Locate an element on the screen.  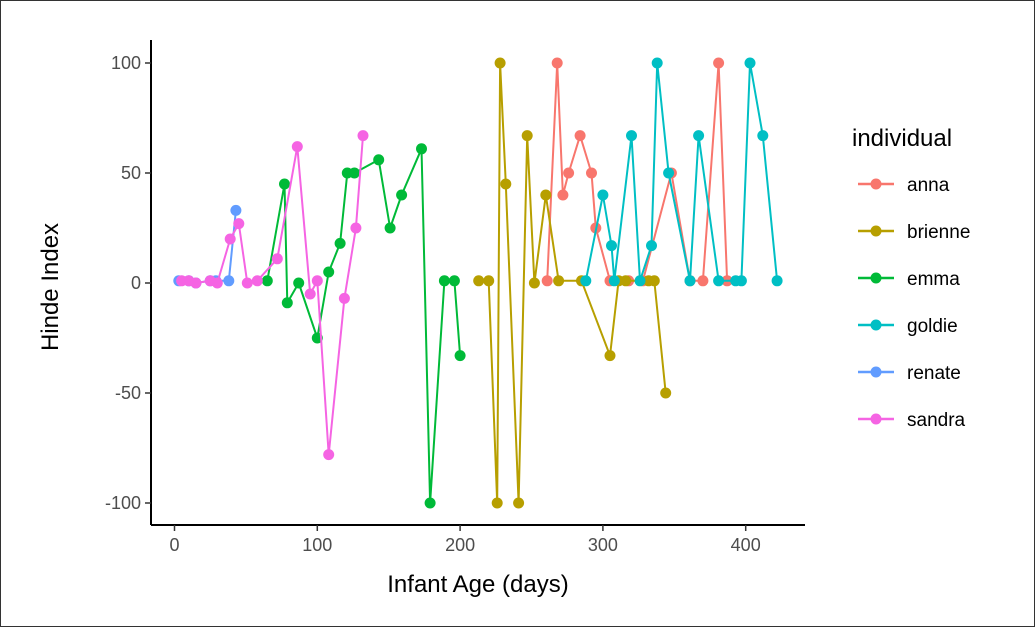
legend-label: brienne is located at coordinates (938, 232).